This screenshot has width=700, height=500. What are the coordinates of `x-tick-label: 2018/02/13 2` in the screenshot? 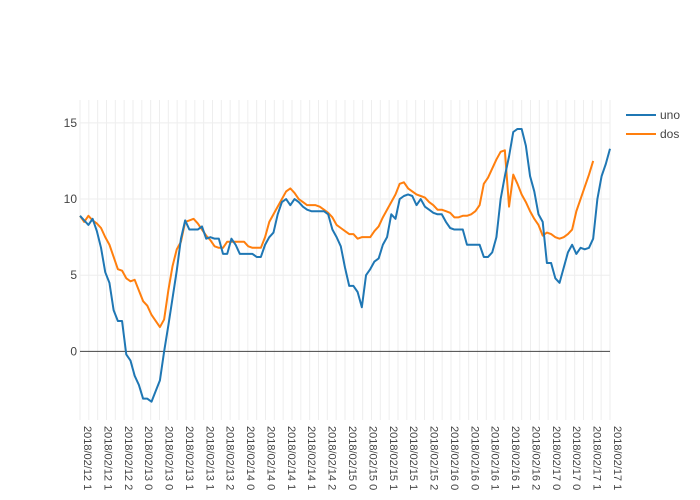 It's located at (230, 458).